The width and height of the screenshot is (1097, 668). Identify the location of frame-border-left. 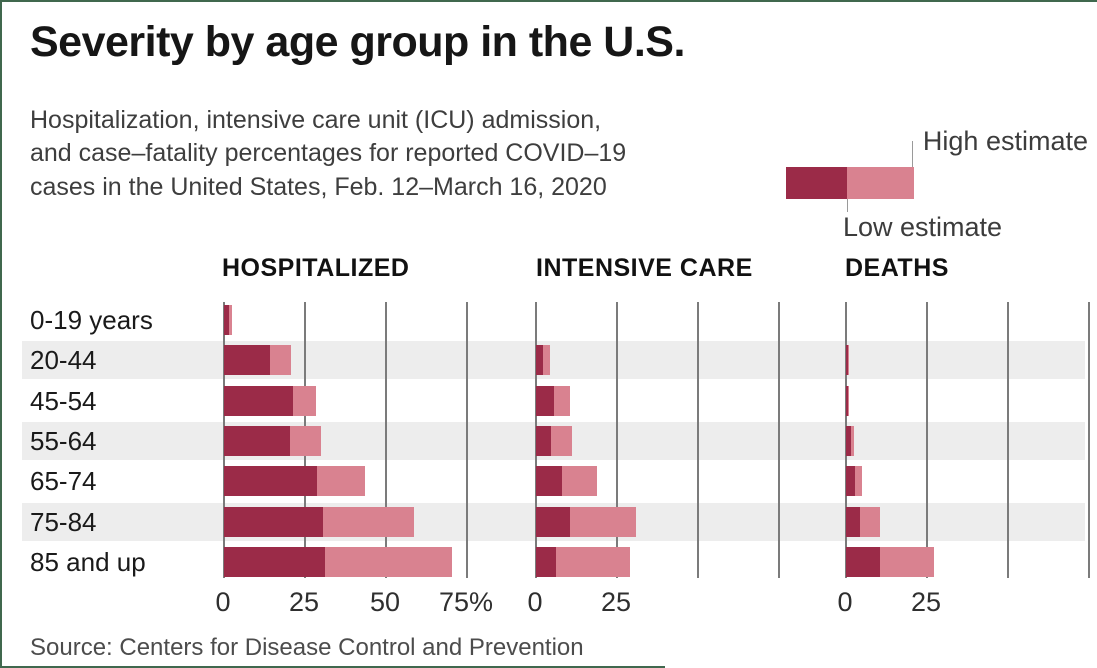
(1, 334).